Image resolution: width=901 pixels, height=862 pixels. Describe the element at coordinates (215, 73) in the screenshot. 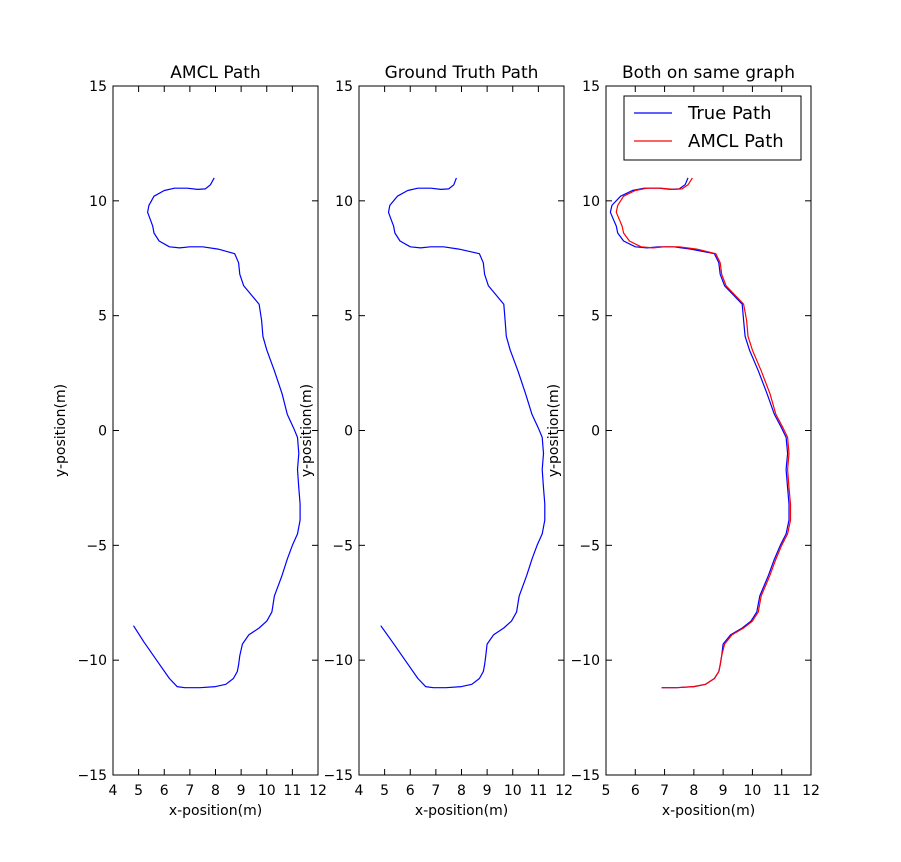

I see `plot-title: AMCL Path` at that location.